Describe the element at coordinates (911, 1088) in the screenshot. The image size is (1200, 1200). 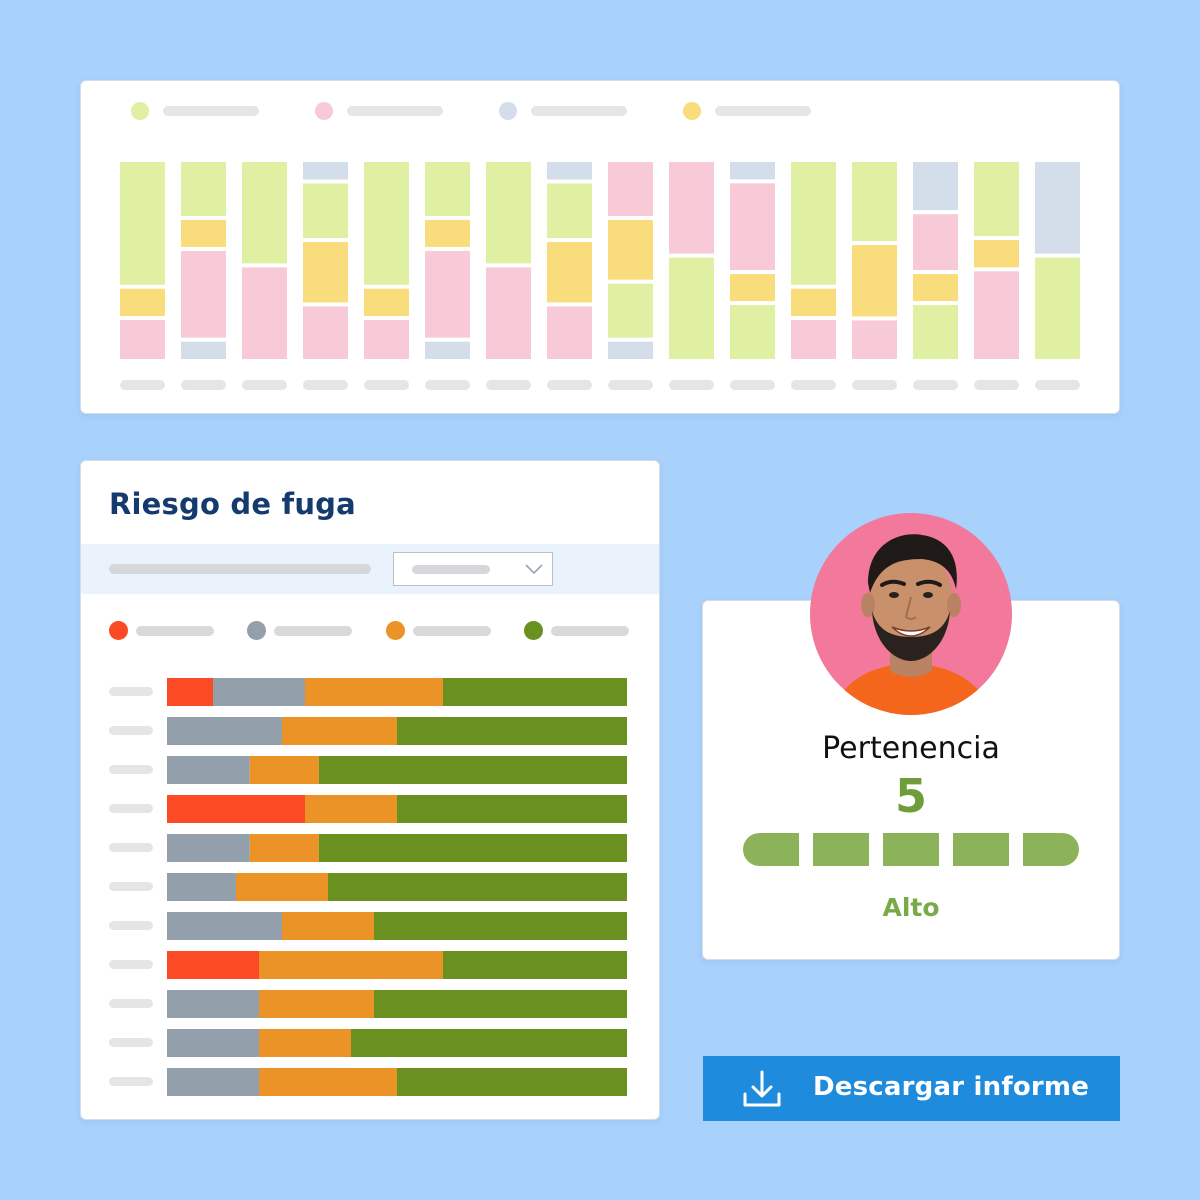
I see `download-report-button: Descargar informe` at that location.